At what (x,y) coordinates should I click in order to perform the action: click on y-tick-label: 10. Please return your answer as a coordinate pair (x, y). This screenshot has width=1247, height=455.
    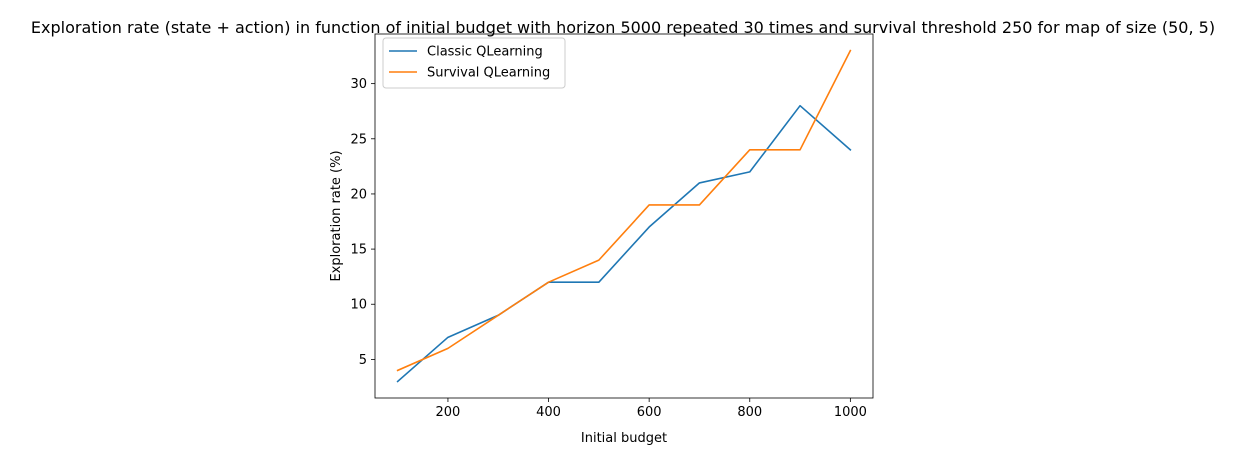
    Looking at the image, I should click on (358, 305).